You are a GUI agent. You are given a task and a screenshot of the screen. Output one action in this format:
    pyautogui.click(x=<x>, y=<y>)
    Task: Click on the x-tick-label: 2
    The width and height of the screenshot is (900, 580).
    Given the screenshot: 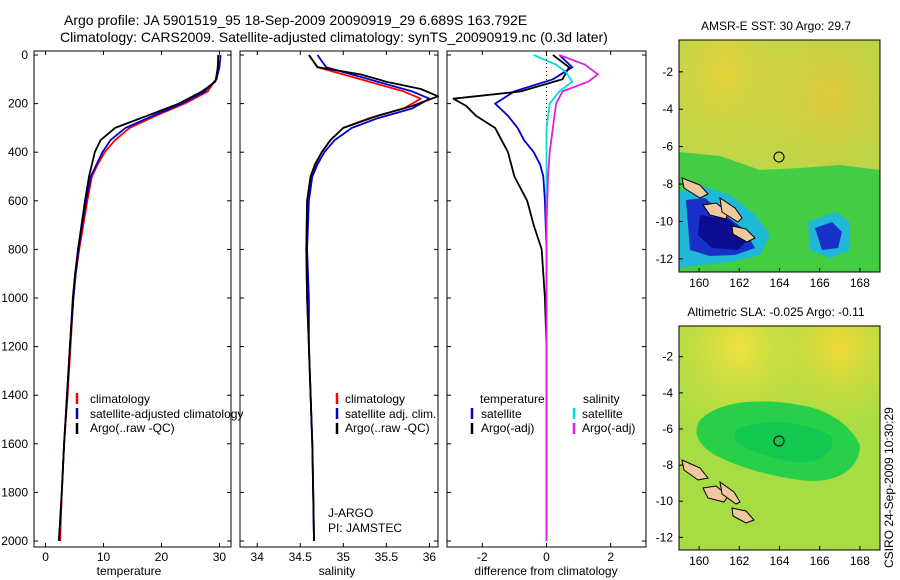 What is the action you would take?
    pyautogui.click(x=610, y=557)
    